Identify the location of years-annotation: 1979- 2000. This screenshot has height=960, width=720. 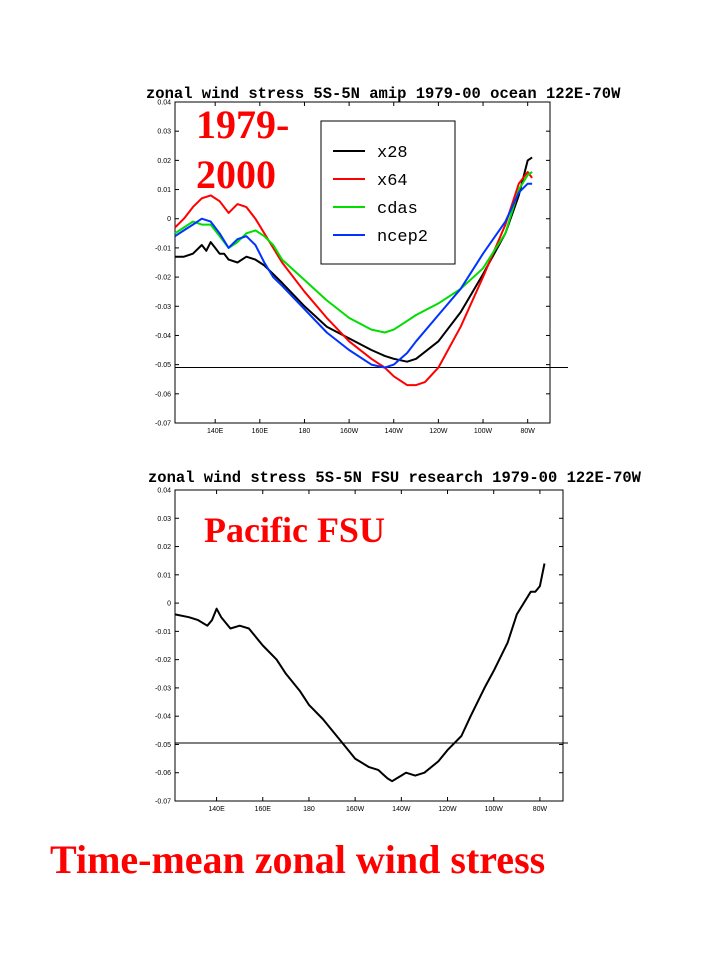
(243, 149).